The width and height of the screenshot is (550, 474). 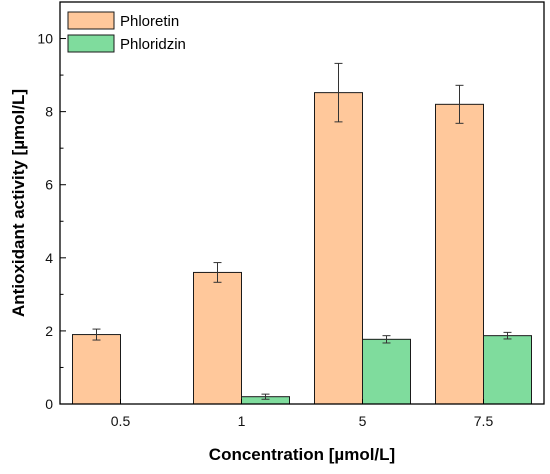 What do you see at coordinates (18, 203) in the screenshot?
I see `y-axis-title: Antioxidant activity [µmol/L]` at bounding box center [18, 203].